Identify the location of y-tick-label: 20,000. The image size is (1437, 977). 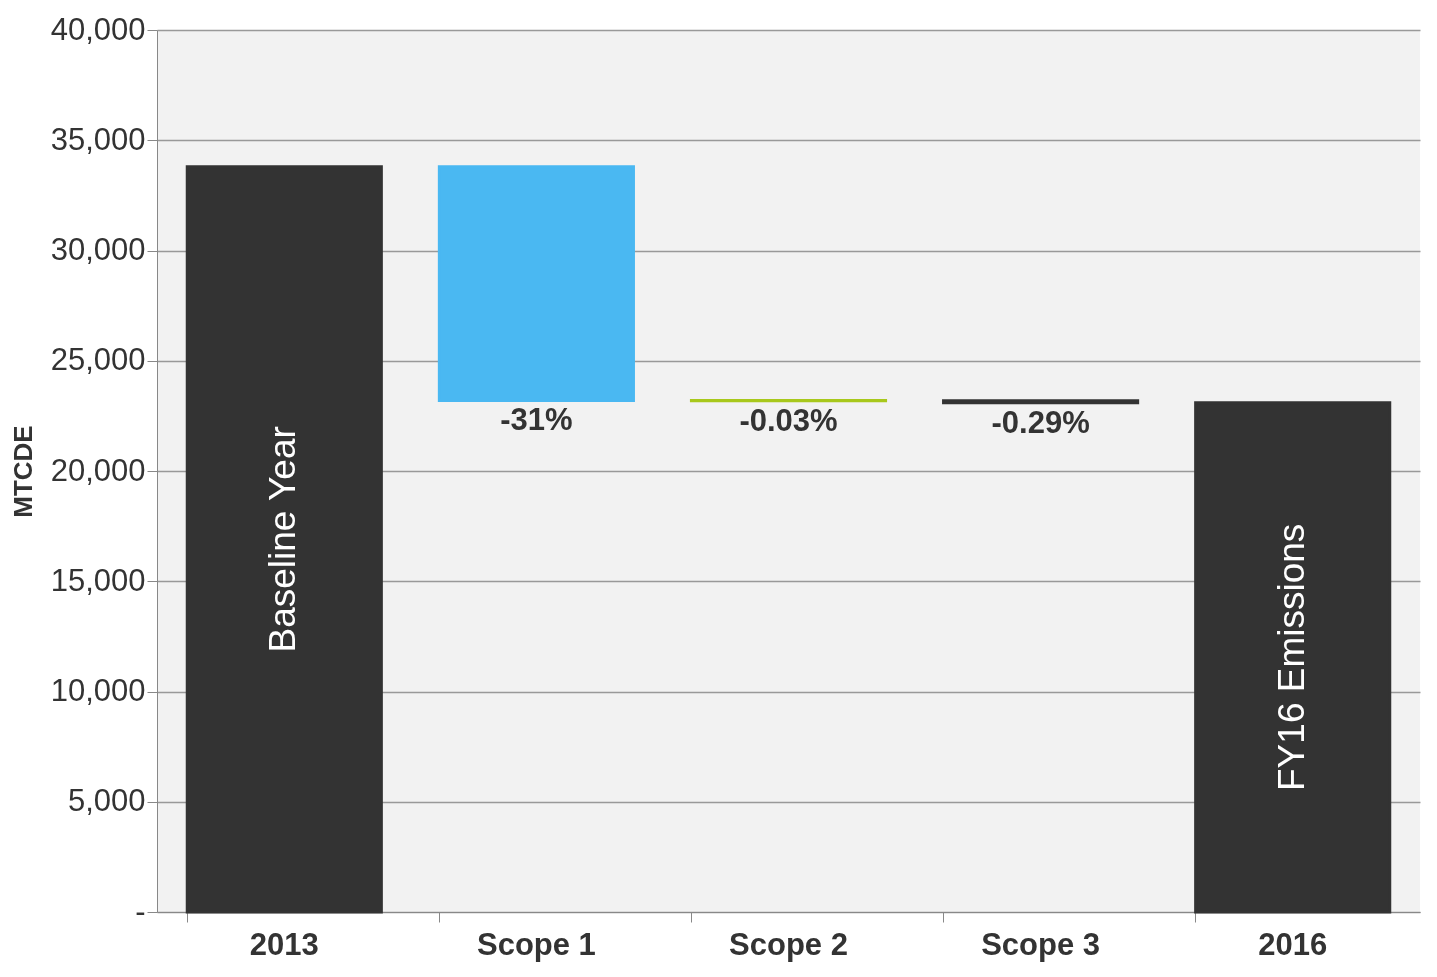
(98, 470).